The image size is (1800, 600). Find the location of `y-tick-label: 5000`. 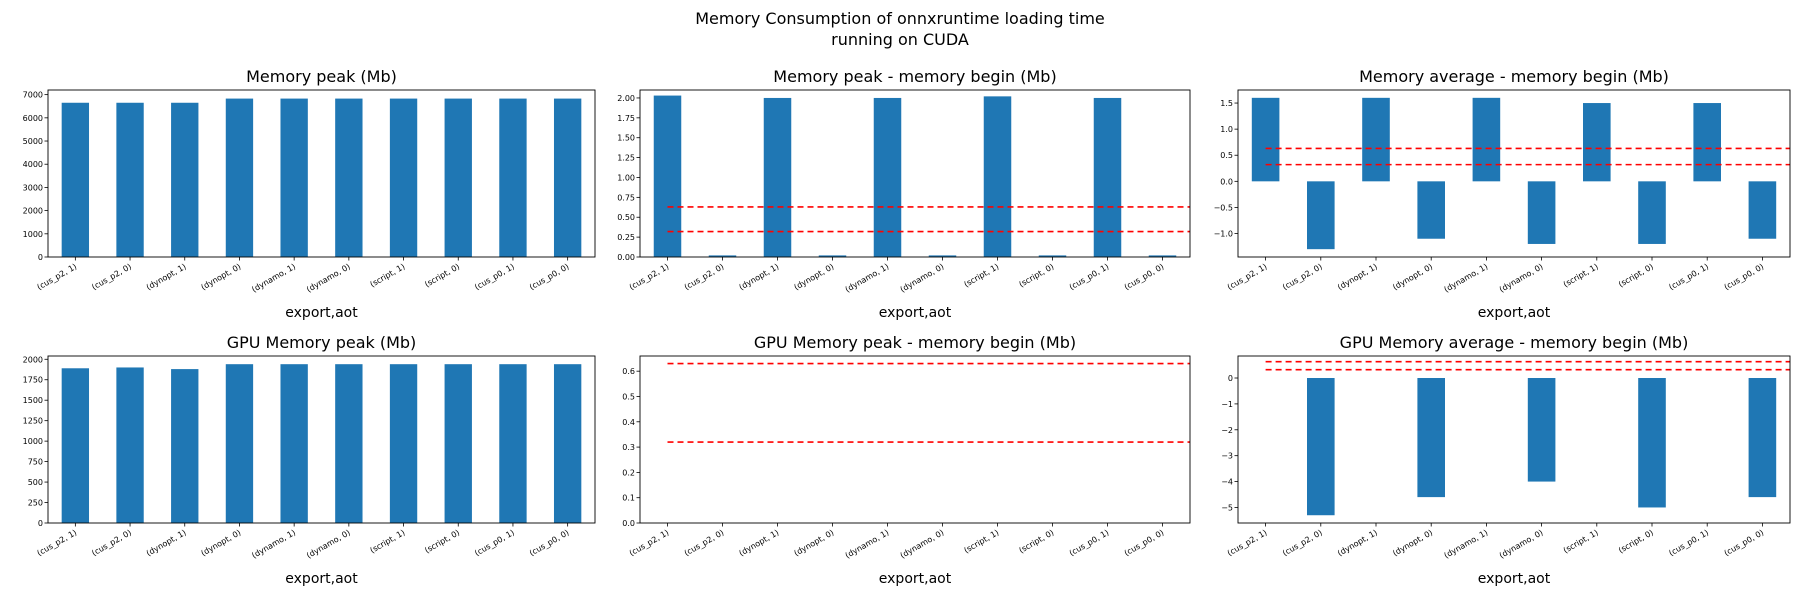

y-tick-label: 5000 is located at coordinates (33, 141).